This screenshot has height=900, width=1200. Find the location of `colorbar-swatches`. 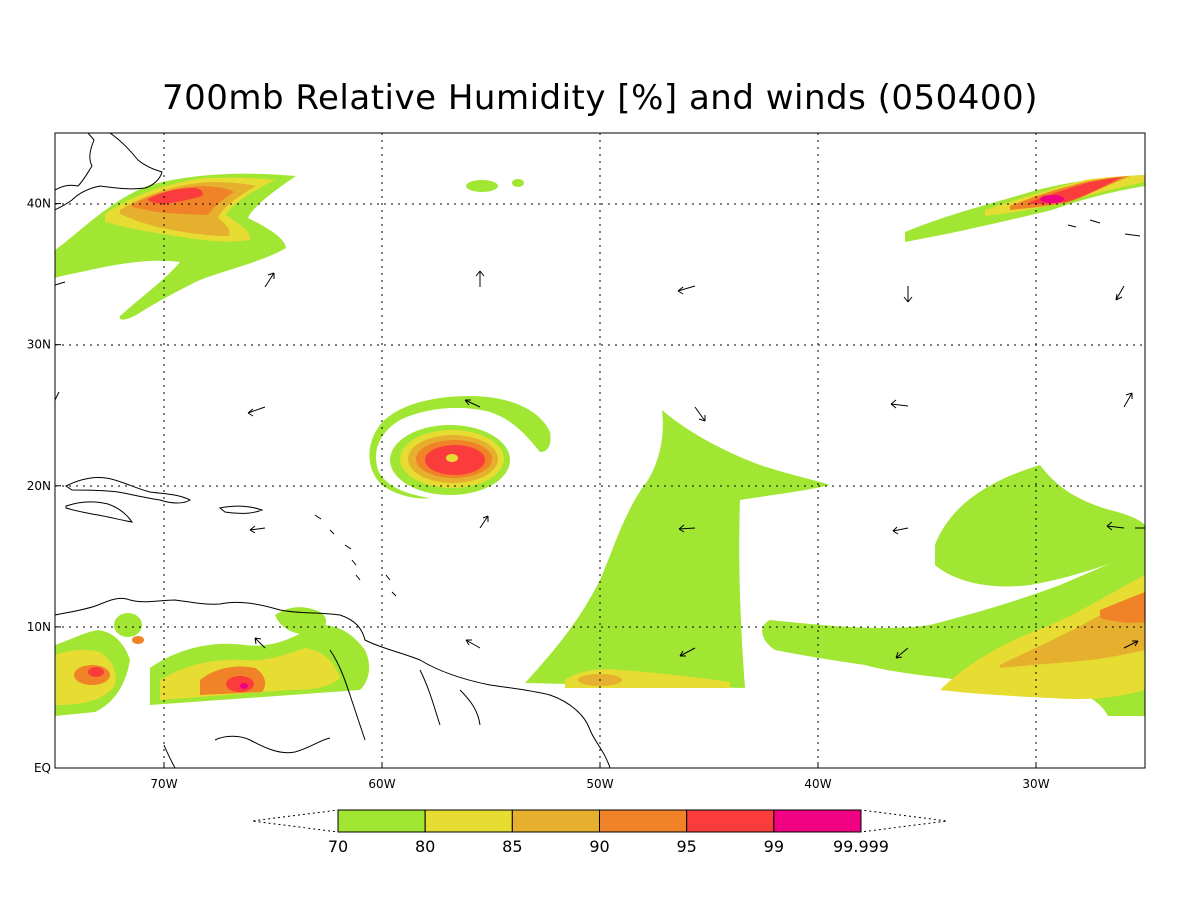

colorbar-swatches is located at coordinates (599, 821).